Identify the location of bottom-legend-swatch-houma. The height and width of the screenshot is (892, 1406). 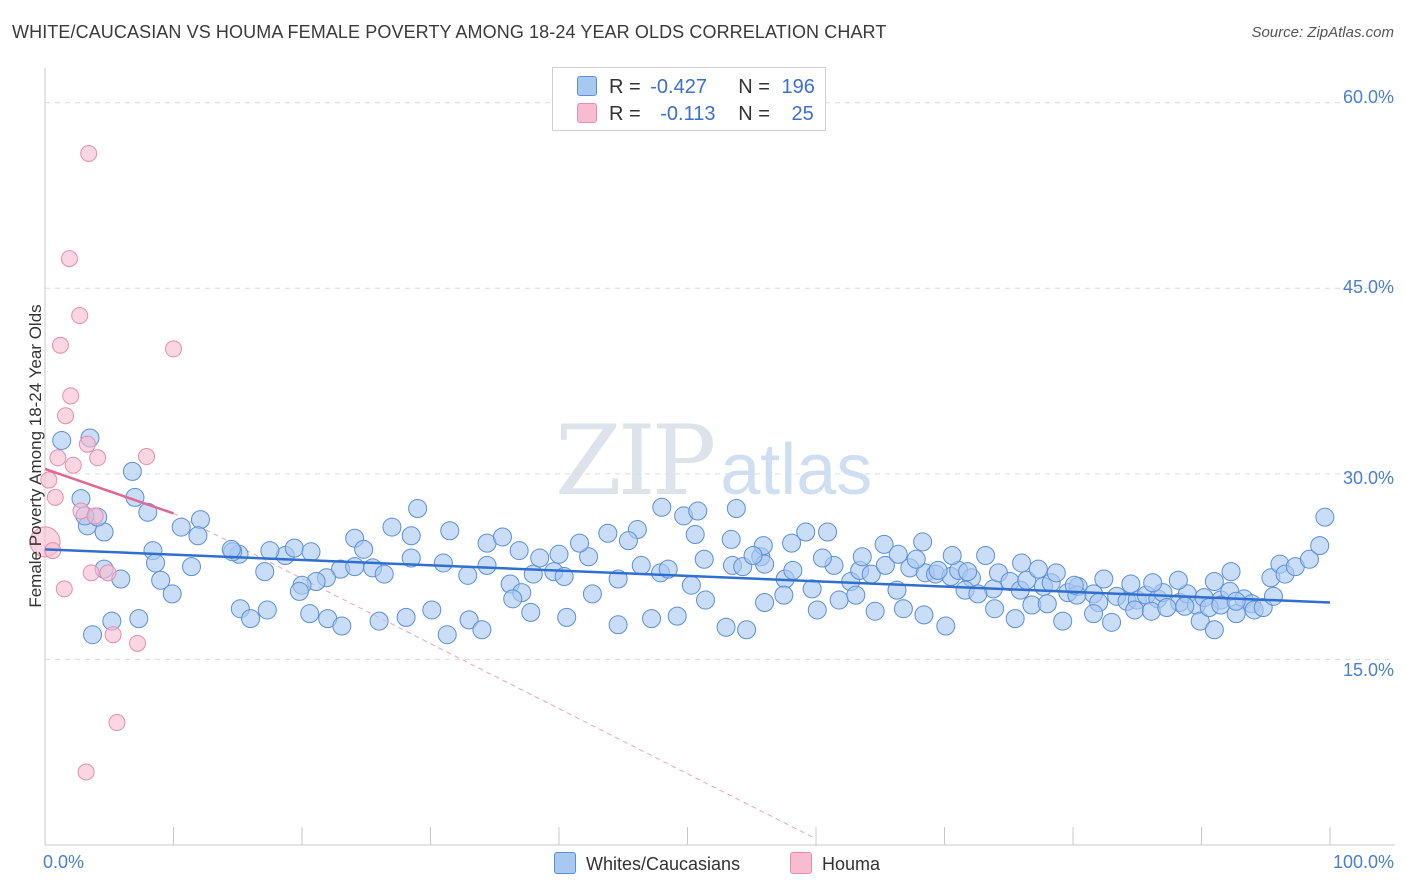
(801, 863).